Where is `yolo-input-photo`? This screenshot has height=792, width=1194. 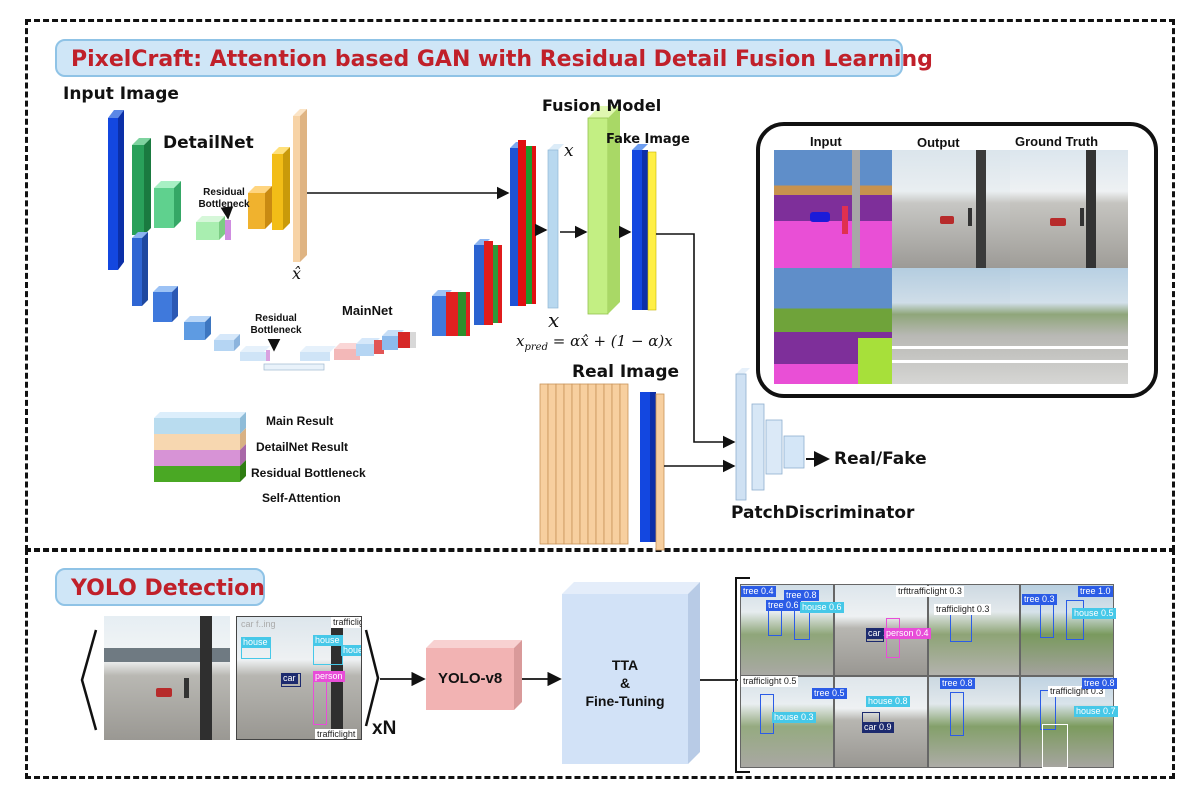
yolo-input-photo is located at coordinates (167, 678).